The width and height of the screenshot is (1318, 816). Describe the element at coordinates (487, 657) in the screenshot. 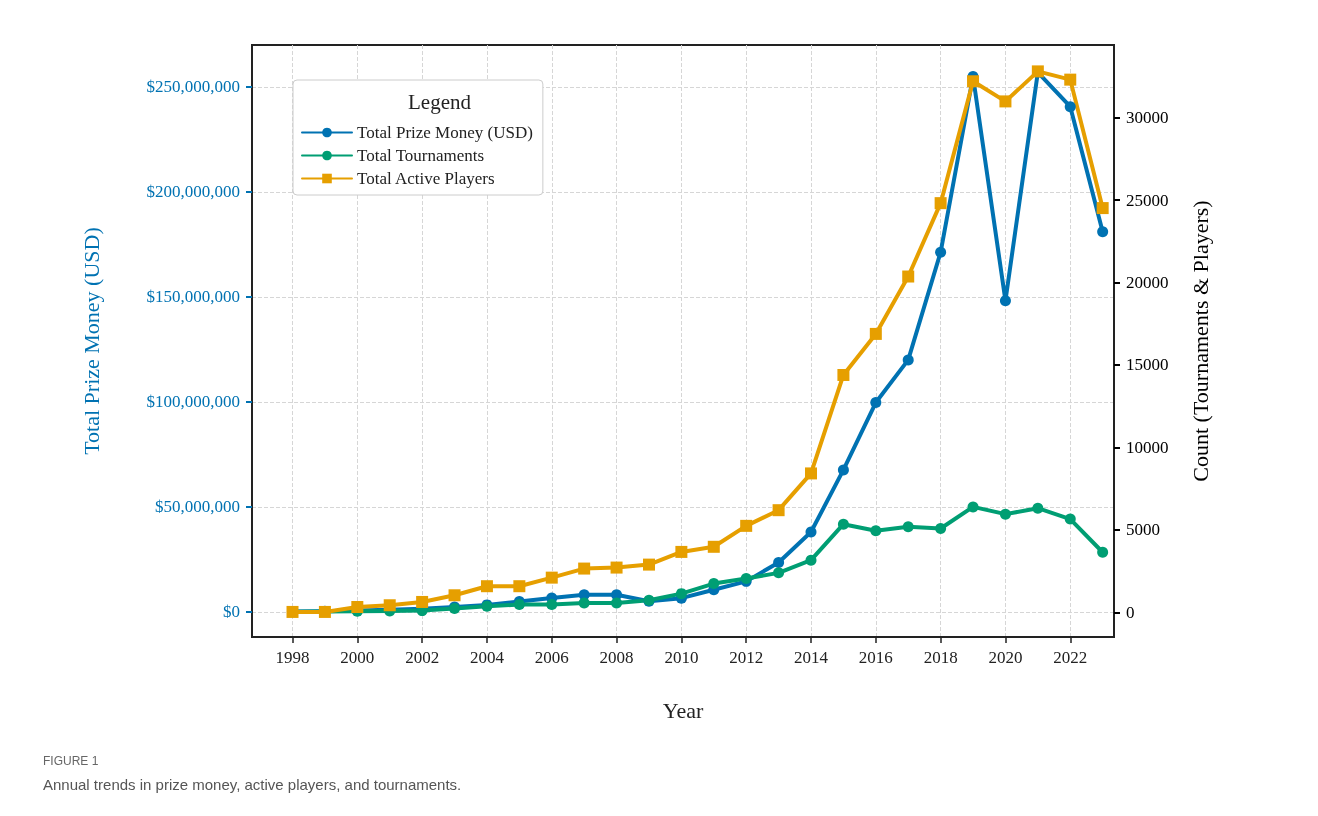

I see `x-tick-label: 2004` at that location.